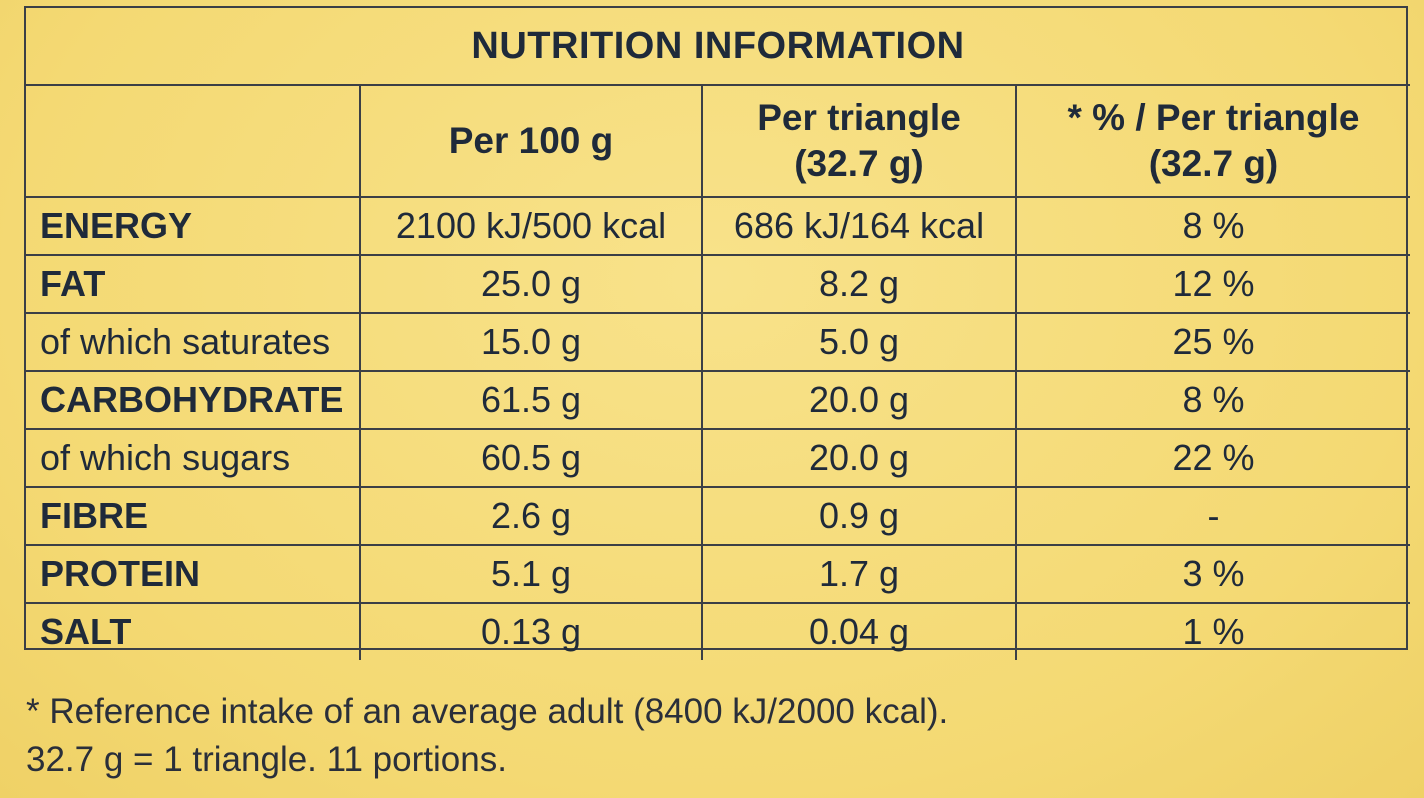 The image size is (1424, 798). I want to click on salt-percent: 1 %, so click(1212, 631).